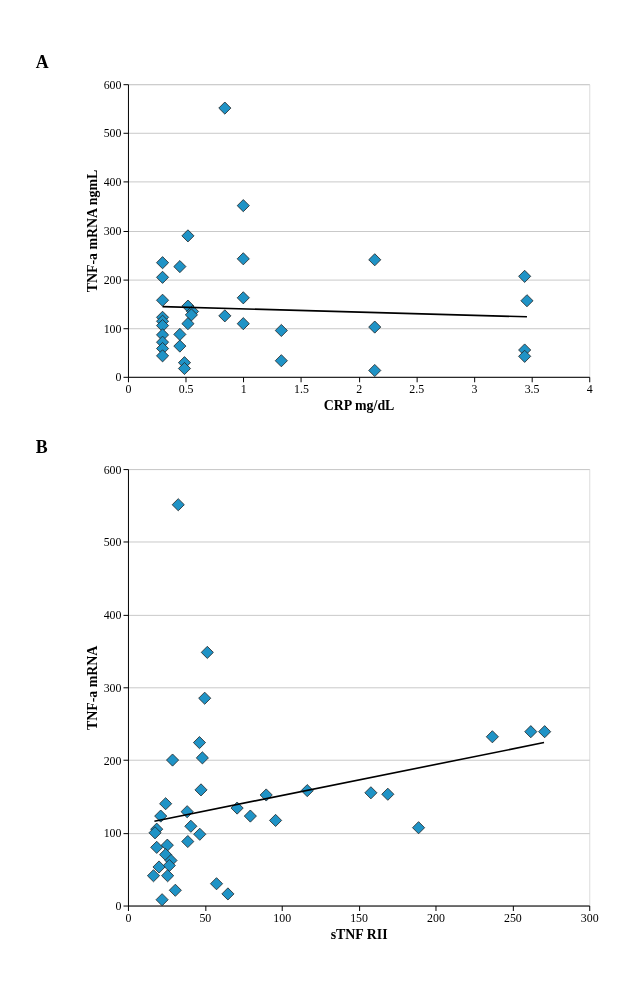  Describe the element at coordinates (282, 917) in the screenshot. I see `x-tick-label: 100` at that location.